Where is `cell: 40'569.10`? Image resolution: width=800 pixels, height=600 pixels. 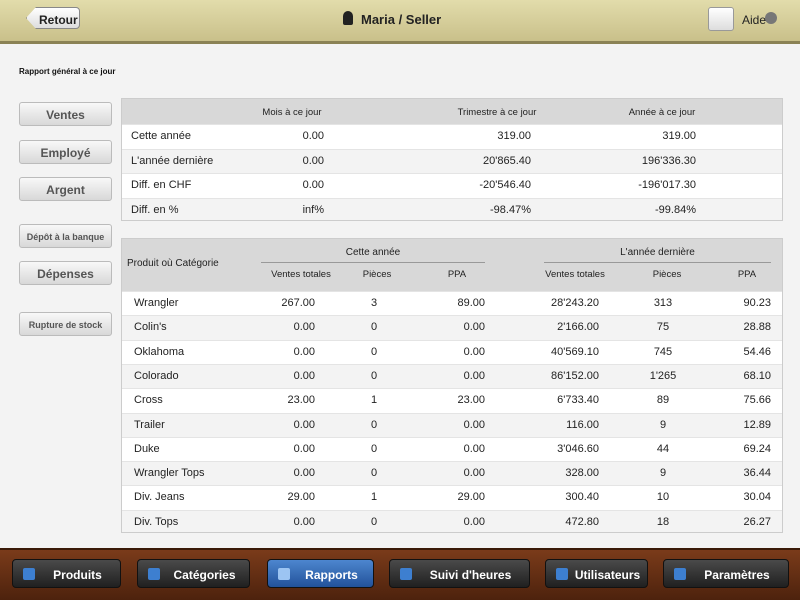
cell: 40'569.10 is located at coordinates (575, 351).